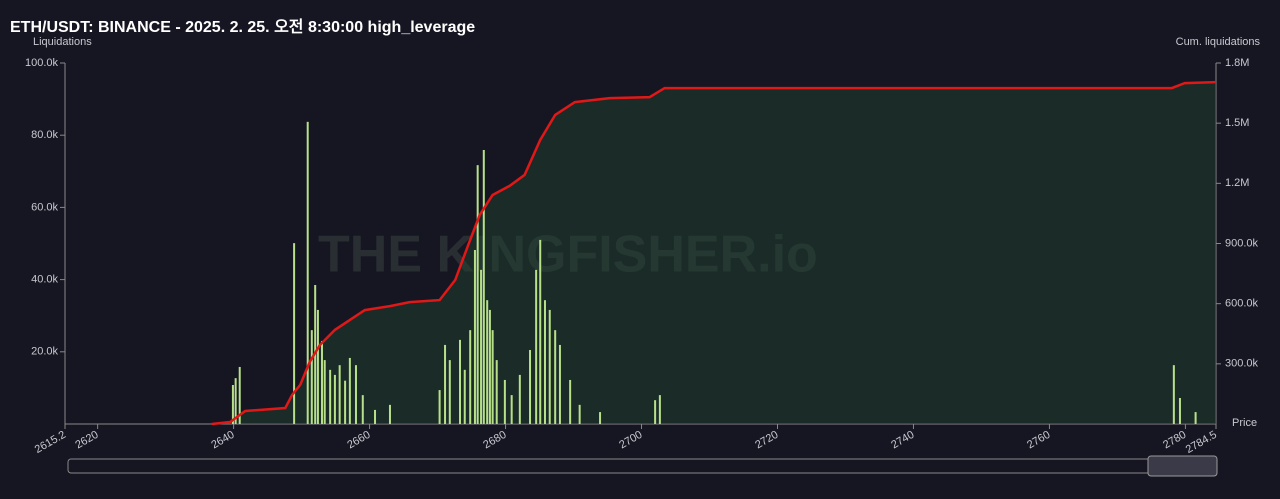 The width and height of the screenshot is (1280, 499). What do you see at coordinates (766, 440) in the screenshot?
I see `x-tick-label: 2720` at bounding box center [766, 440].